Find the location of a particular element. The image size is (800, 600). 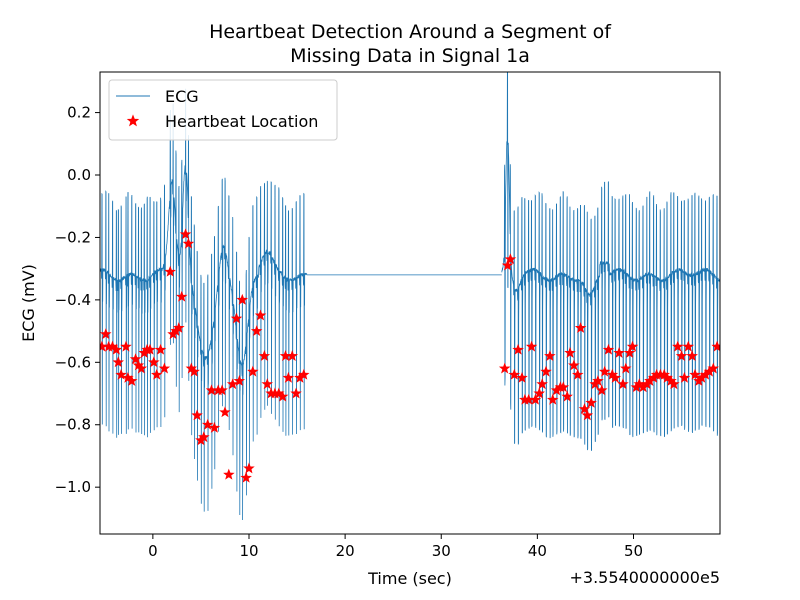

y-tick-label: −0.4 is located at coordinates (73, 300).